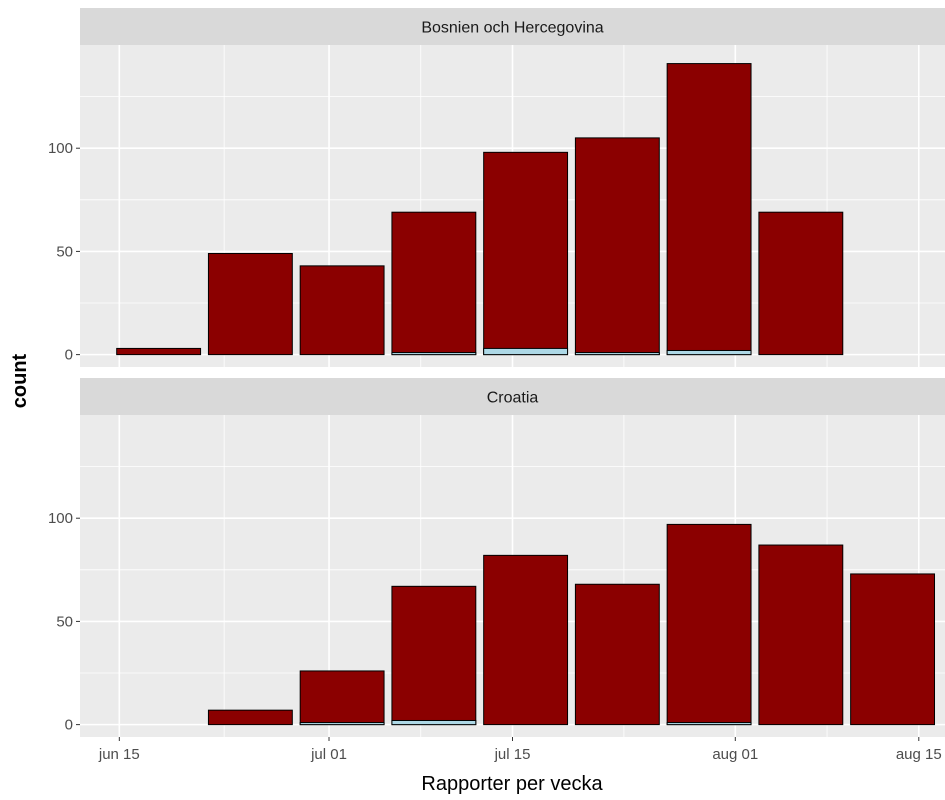  I want to click on x-tick-label: aug 01, so click(735, 754).